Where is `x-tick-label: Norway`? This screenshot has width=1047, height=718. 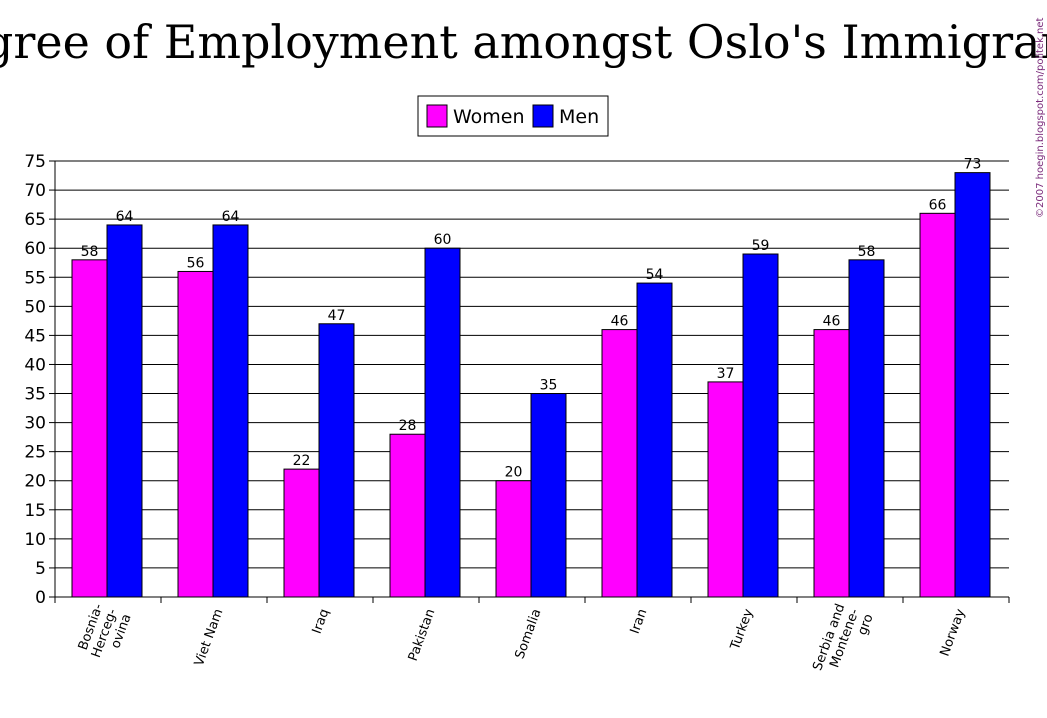
x-tick-label: Norway is located at coordinates (952, 633).